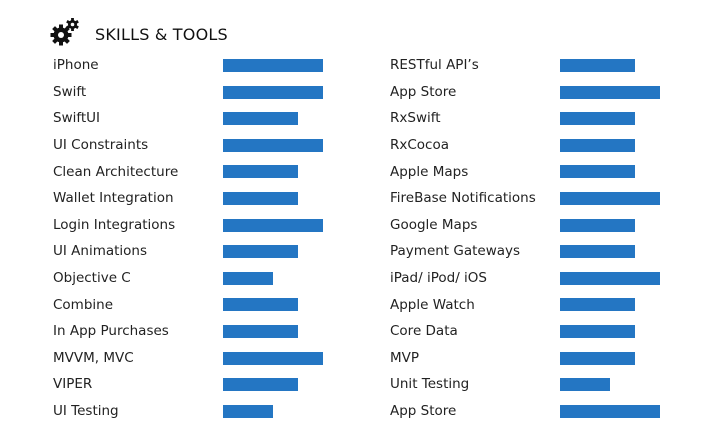 This screenshot has width=725, height=438. Describe the element at coordinates (423, 91) in the screenshot. I see `skill-label: App Store` at that location.